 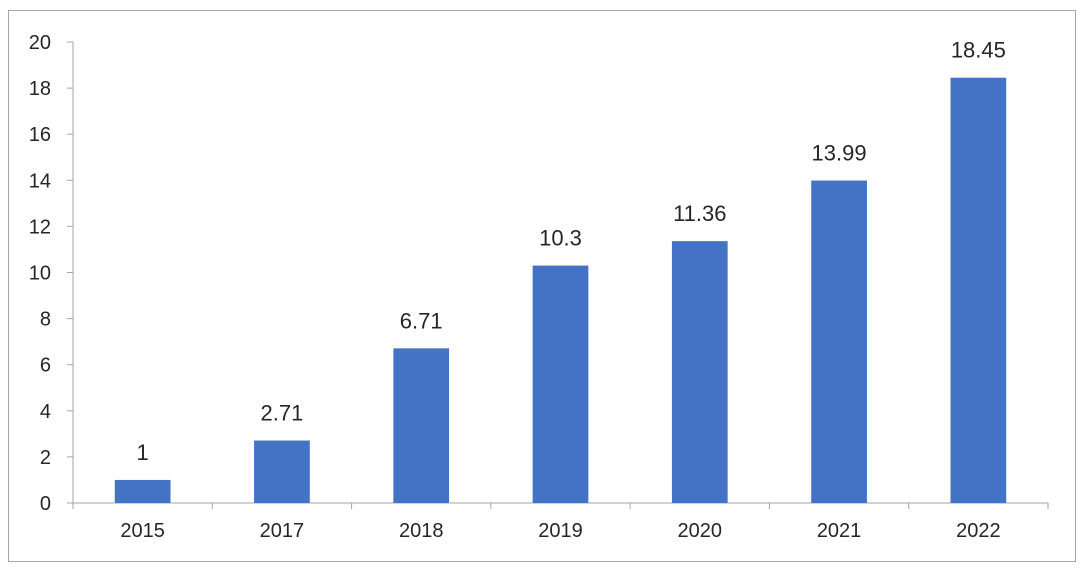 I want to click on data-label-2020: 11.36, so click(x=699, y=213).